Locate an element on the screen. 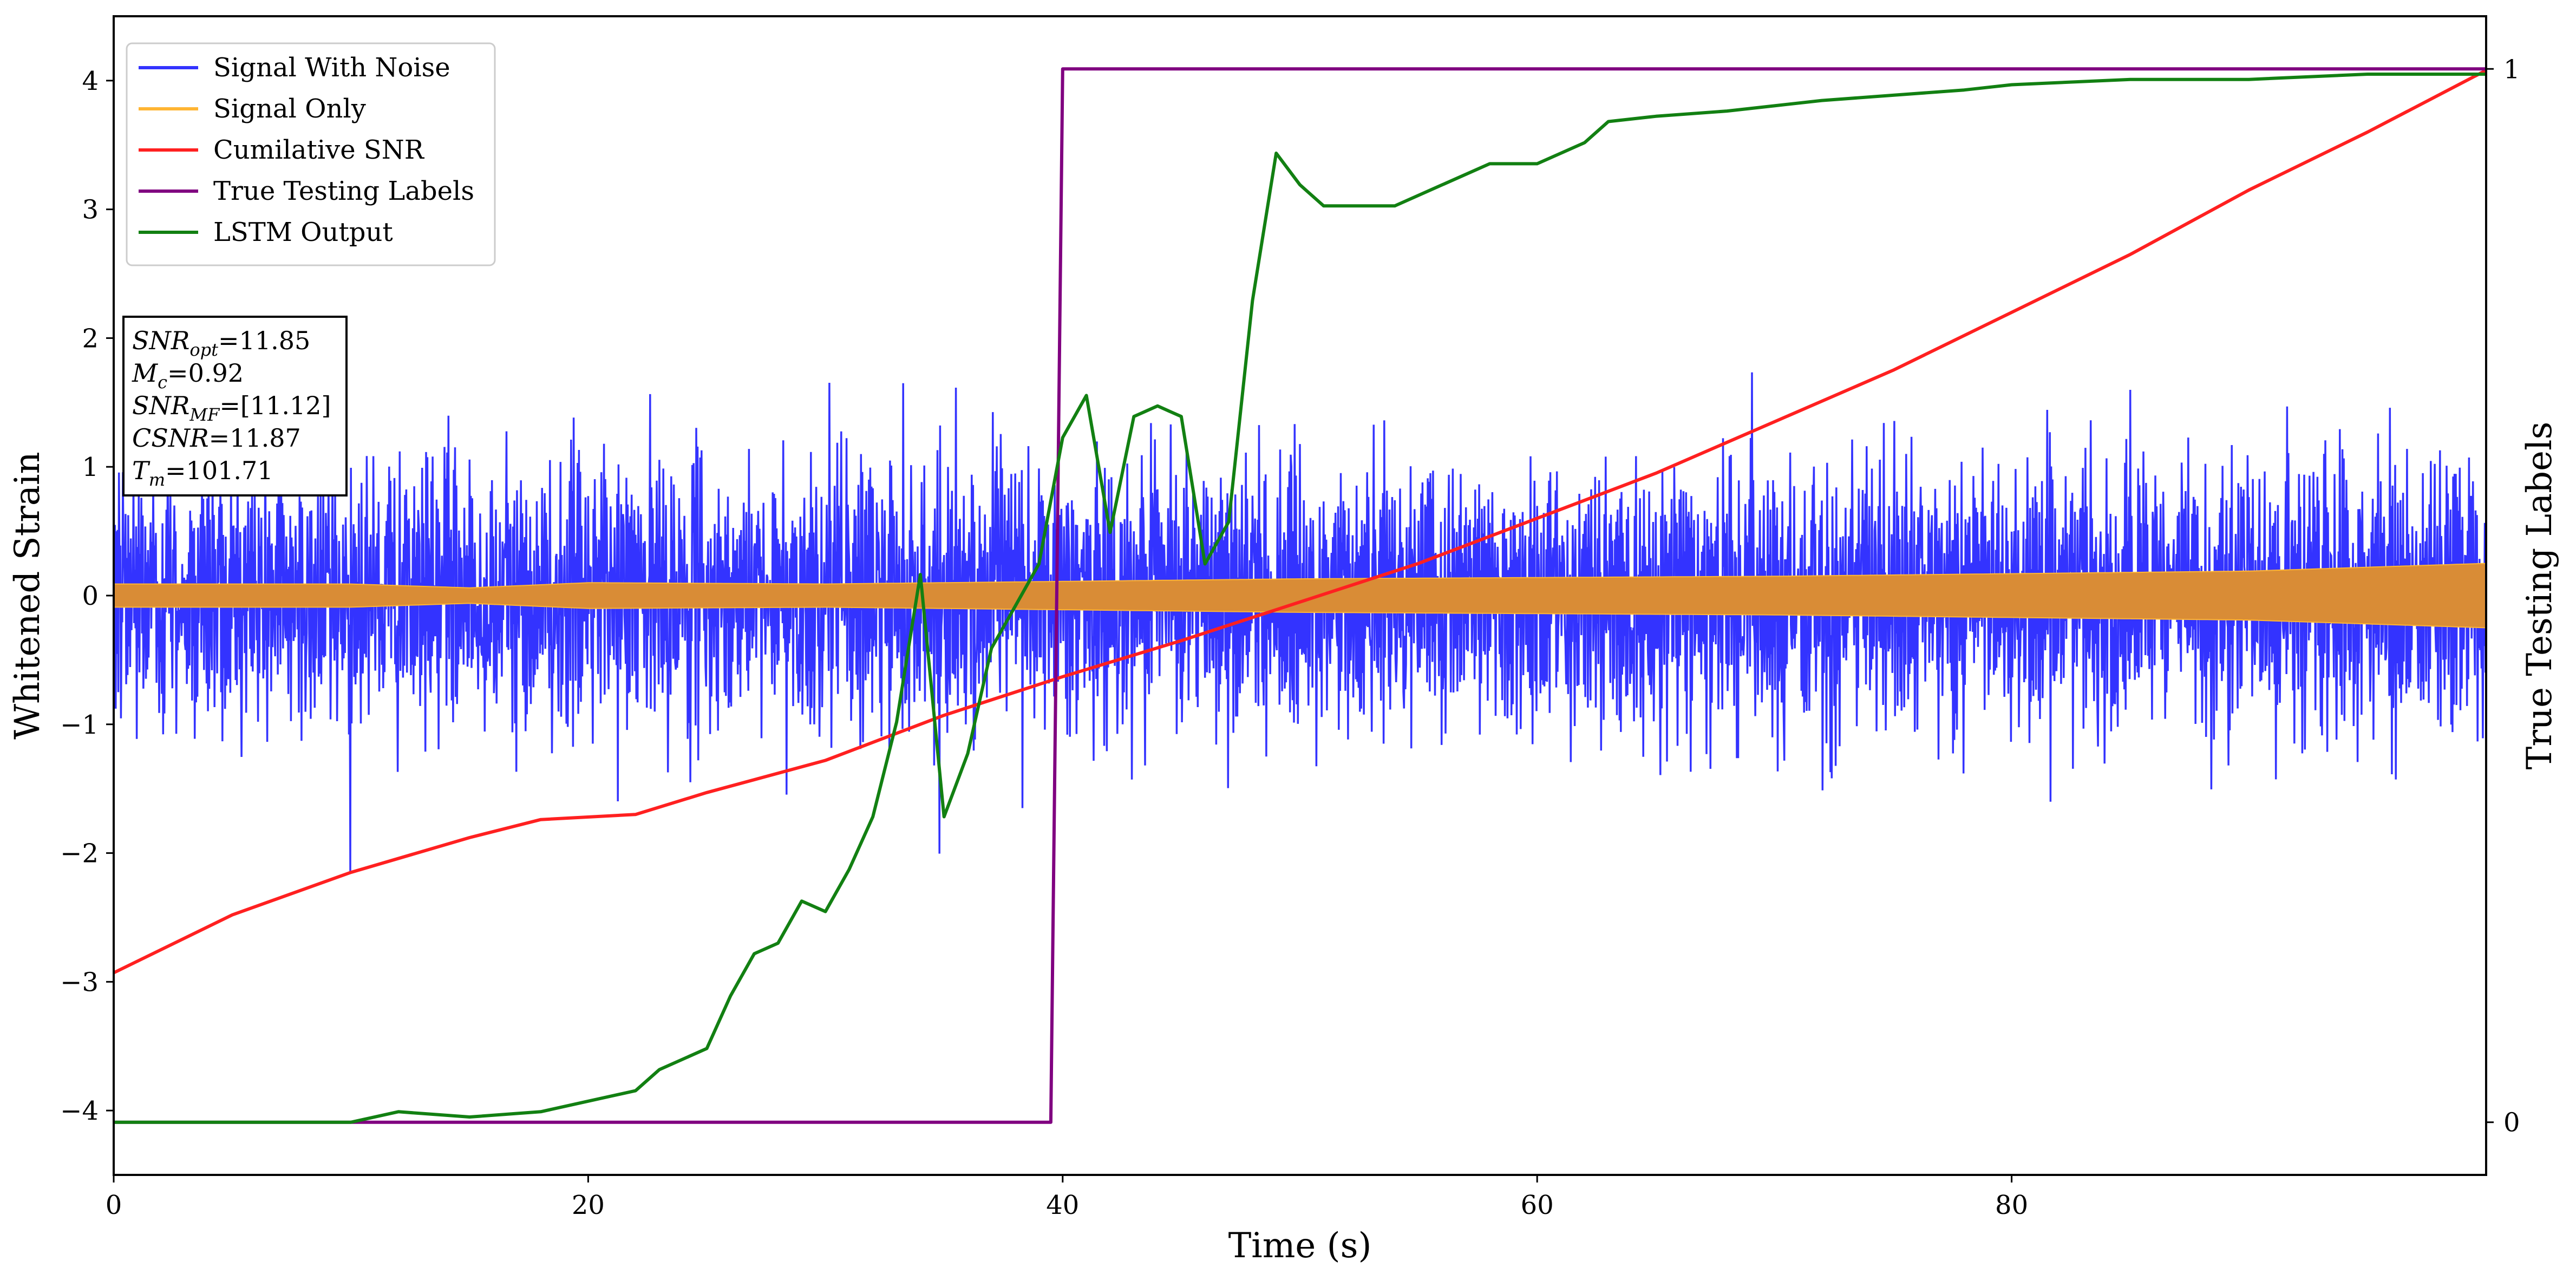  legend-label: LSTM Output is located at coordinates (303, 232).